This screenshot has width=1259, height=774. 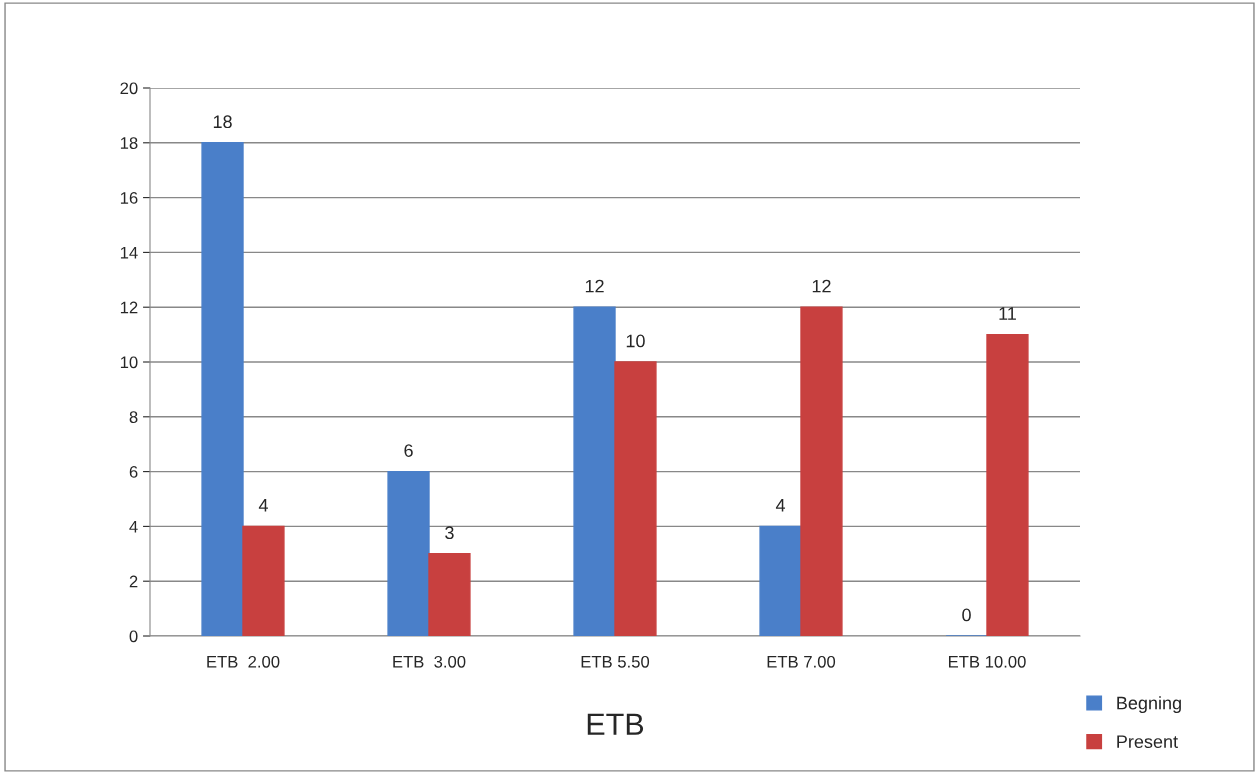 What do you see at coordinates (801, 661) in the screenshot?
I see `x-tick-label: ETB 7.00` at bounding box center [801, 661].